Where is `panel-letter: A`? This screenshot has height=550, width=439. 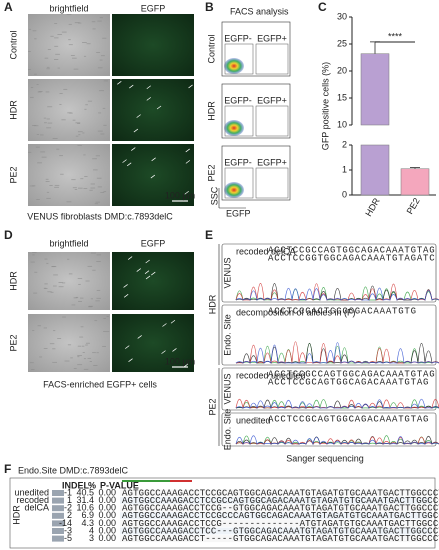
panel-letter: A is located at coordinates (8, 7).